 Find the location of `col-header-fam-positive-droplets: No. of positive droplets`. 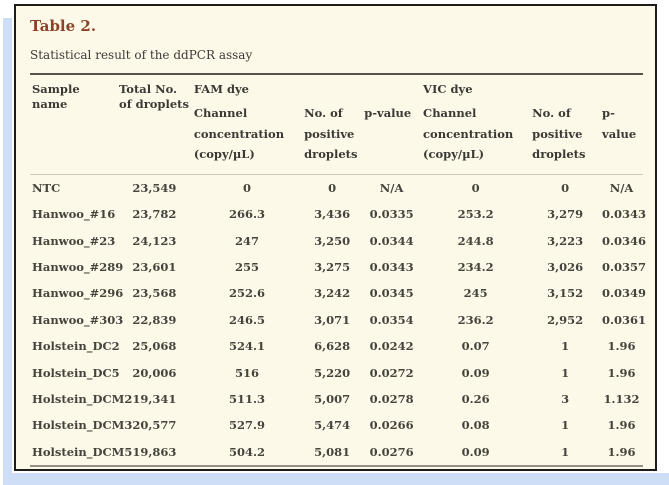

col-header-fam-positive-droplets: No. of positive droplets is located at coordinates (331, 133).